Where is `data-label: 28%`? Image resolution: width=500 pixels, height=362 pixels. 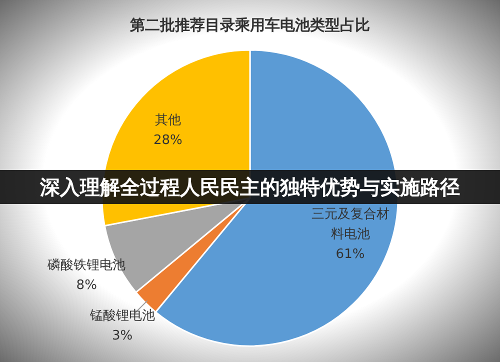
data-label: 28% is located at coordinates (167, 140).